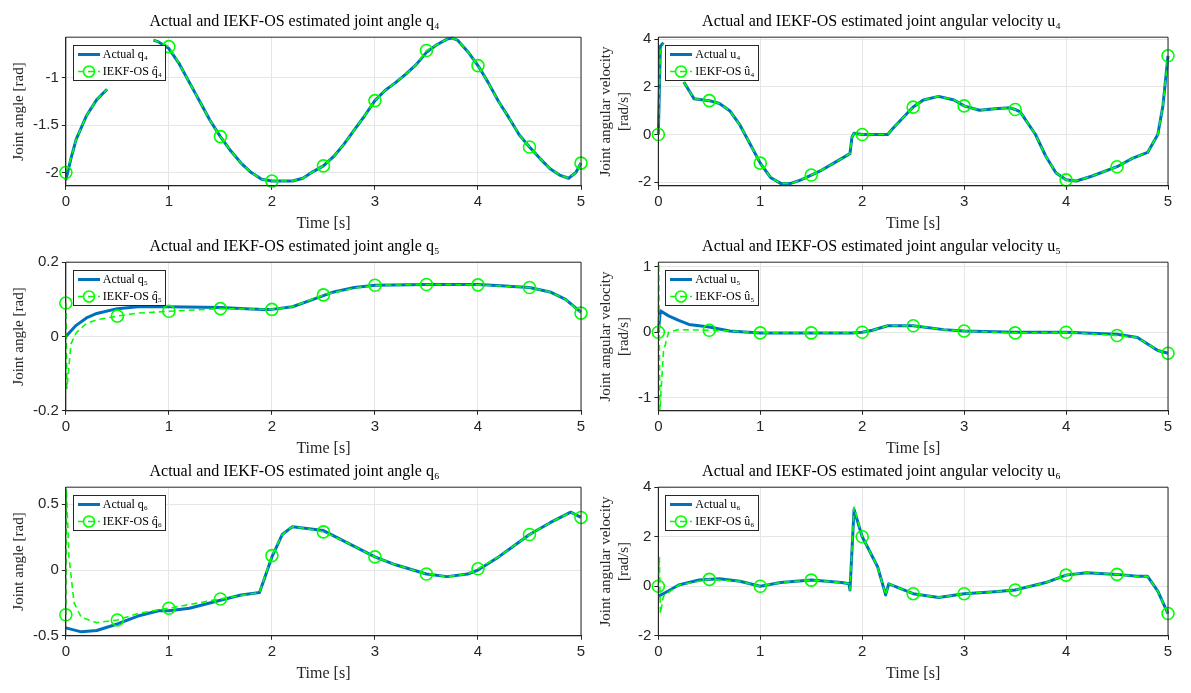 This screenshot has width=1191, height=693. Describe the element at coordinates (294, 245) in the screenshot. I see `chart-title: Actual and IEKF-OS estimated joint angle q₅` at that location.